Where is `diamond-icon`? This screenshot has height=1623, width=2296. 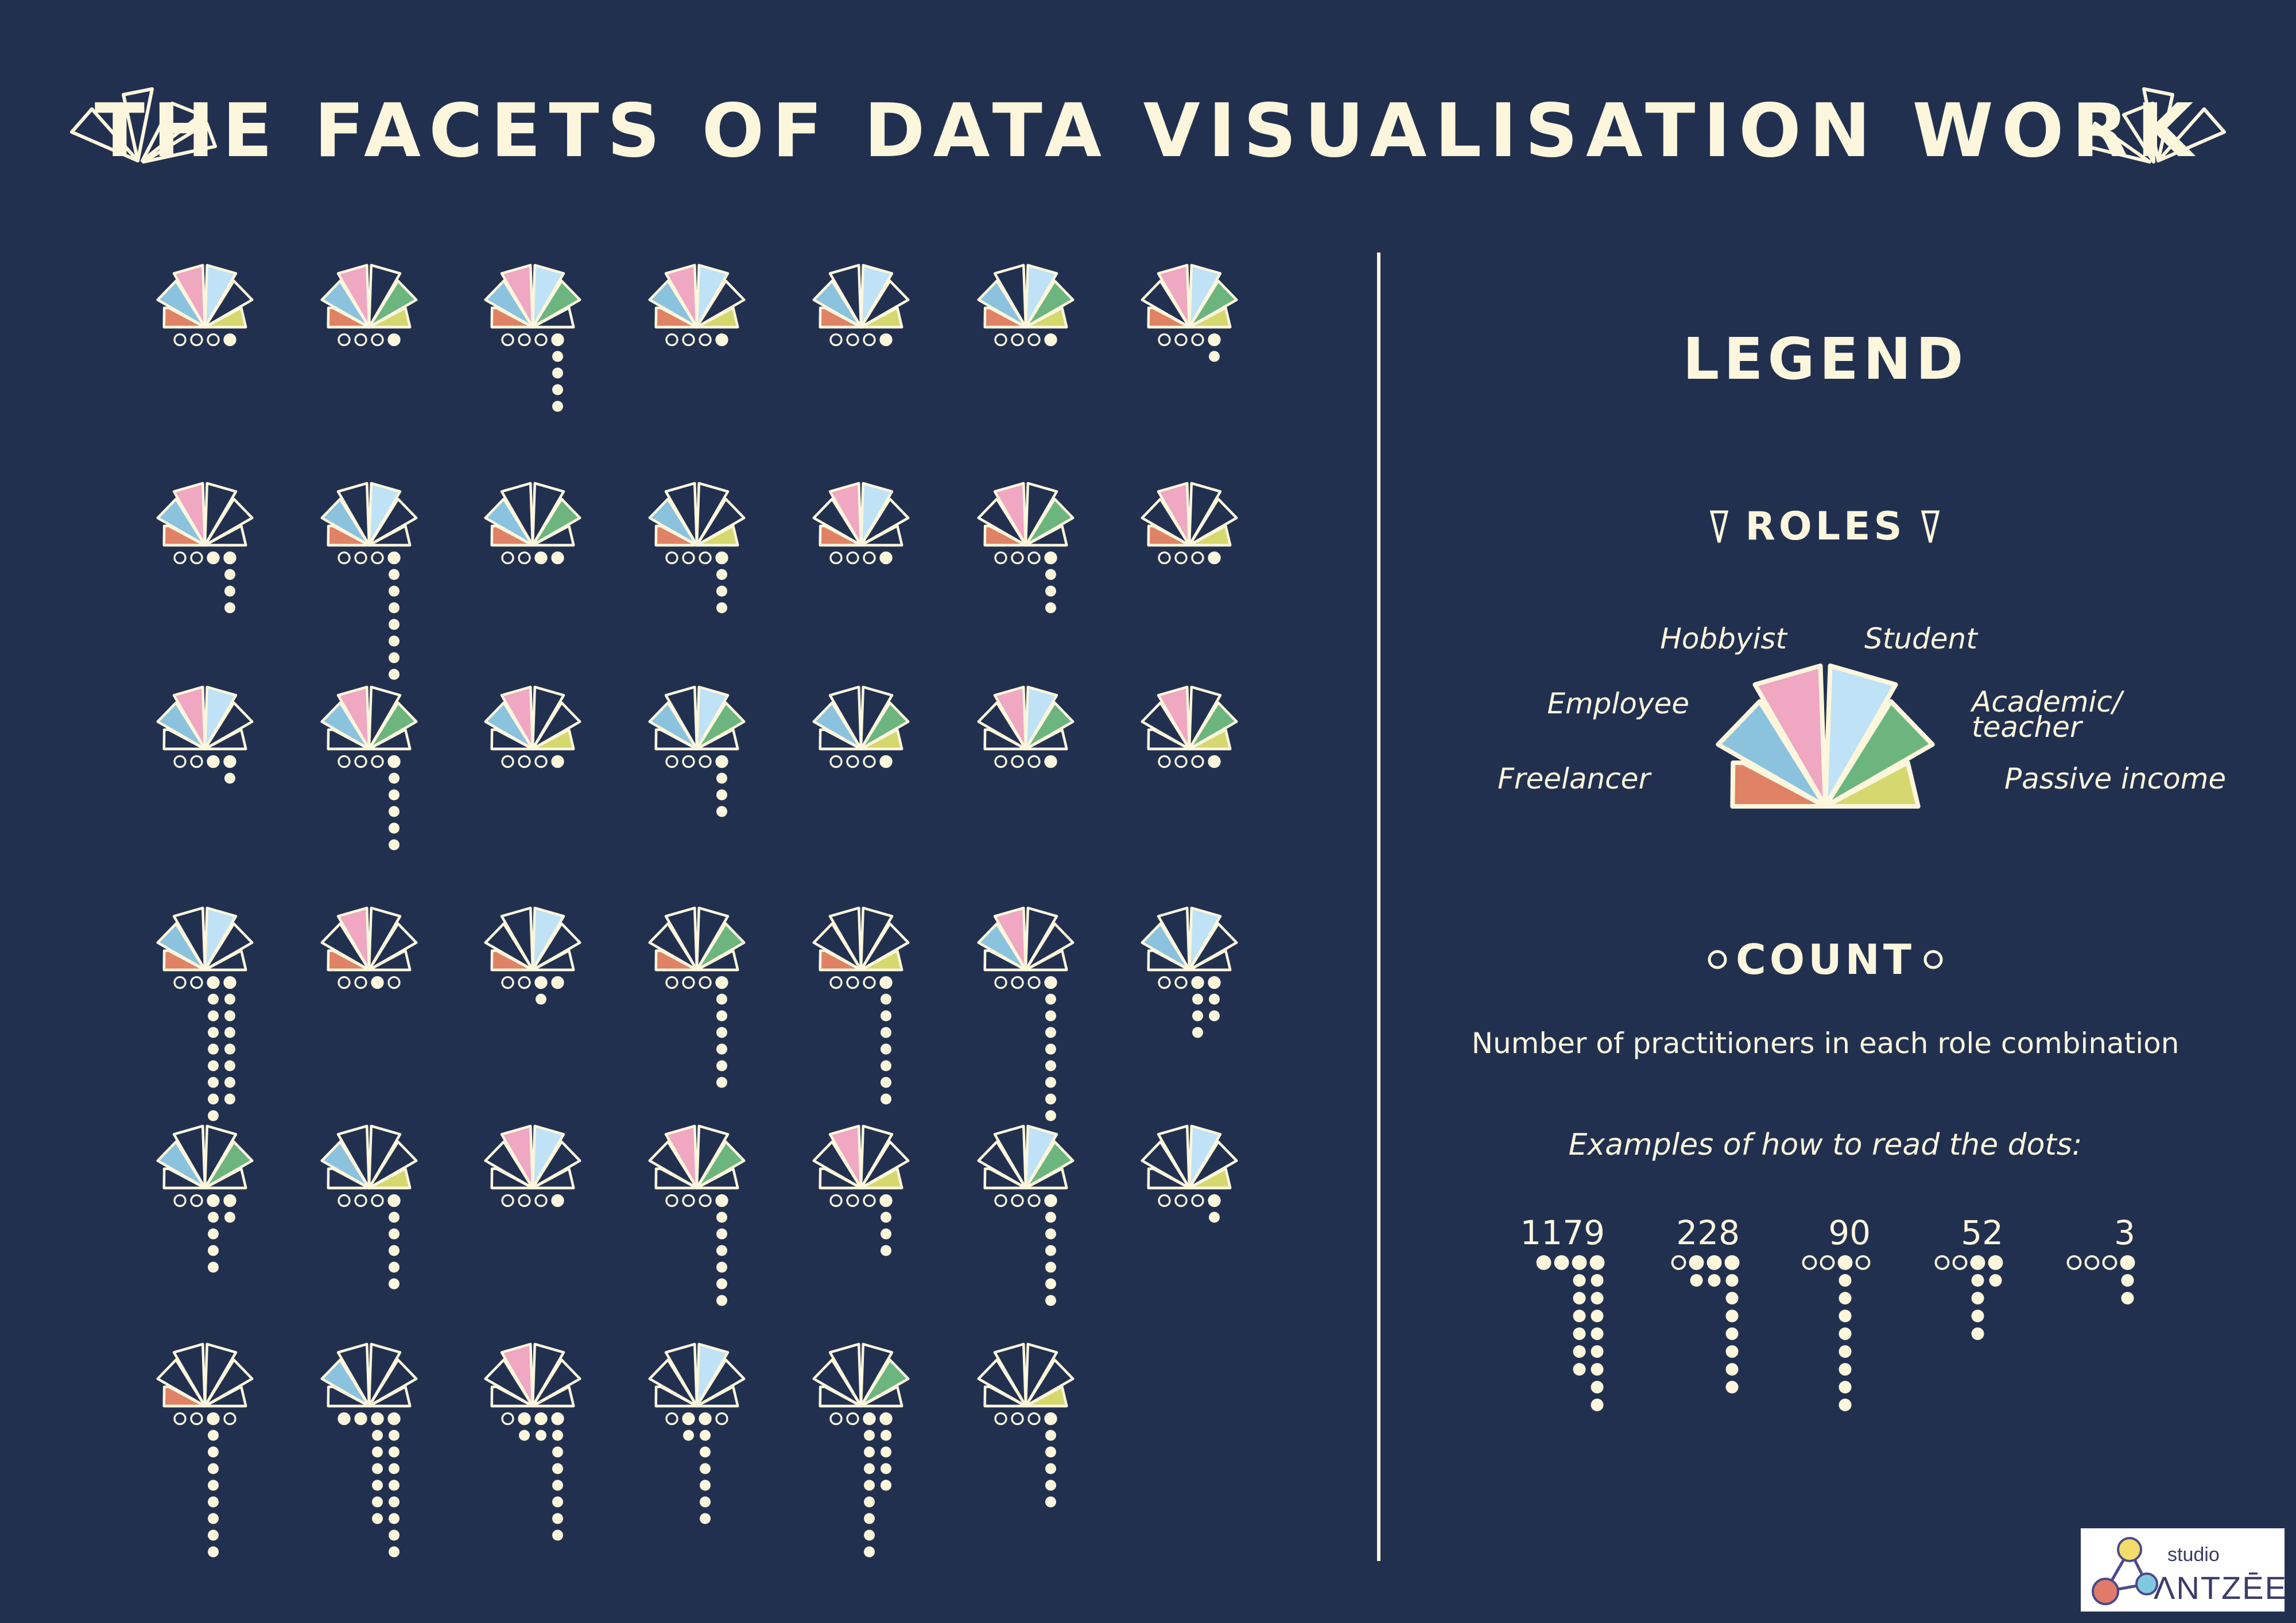 diamond-icon is located at coordinates (1930, 526).